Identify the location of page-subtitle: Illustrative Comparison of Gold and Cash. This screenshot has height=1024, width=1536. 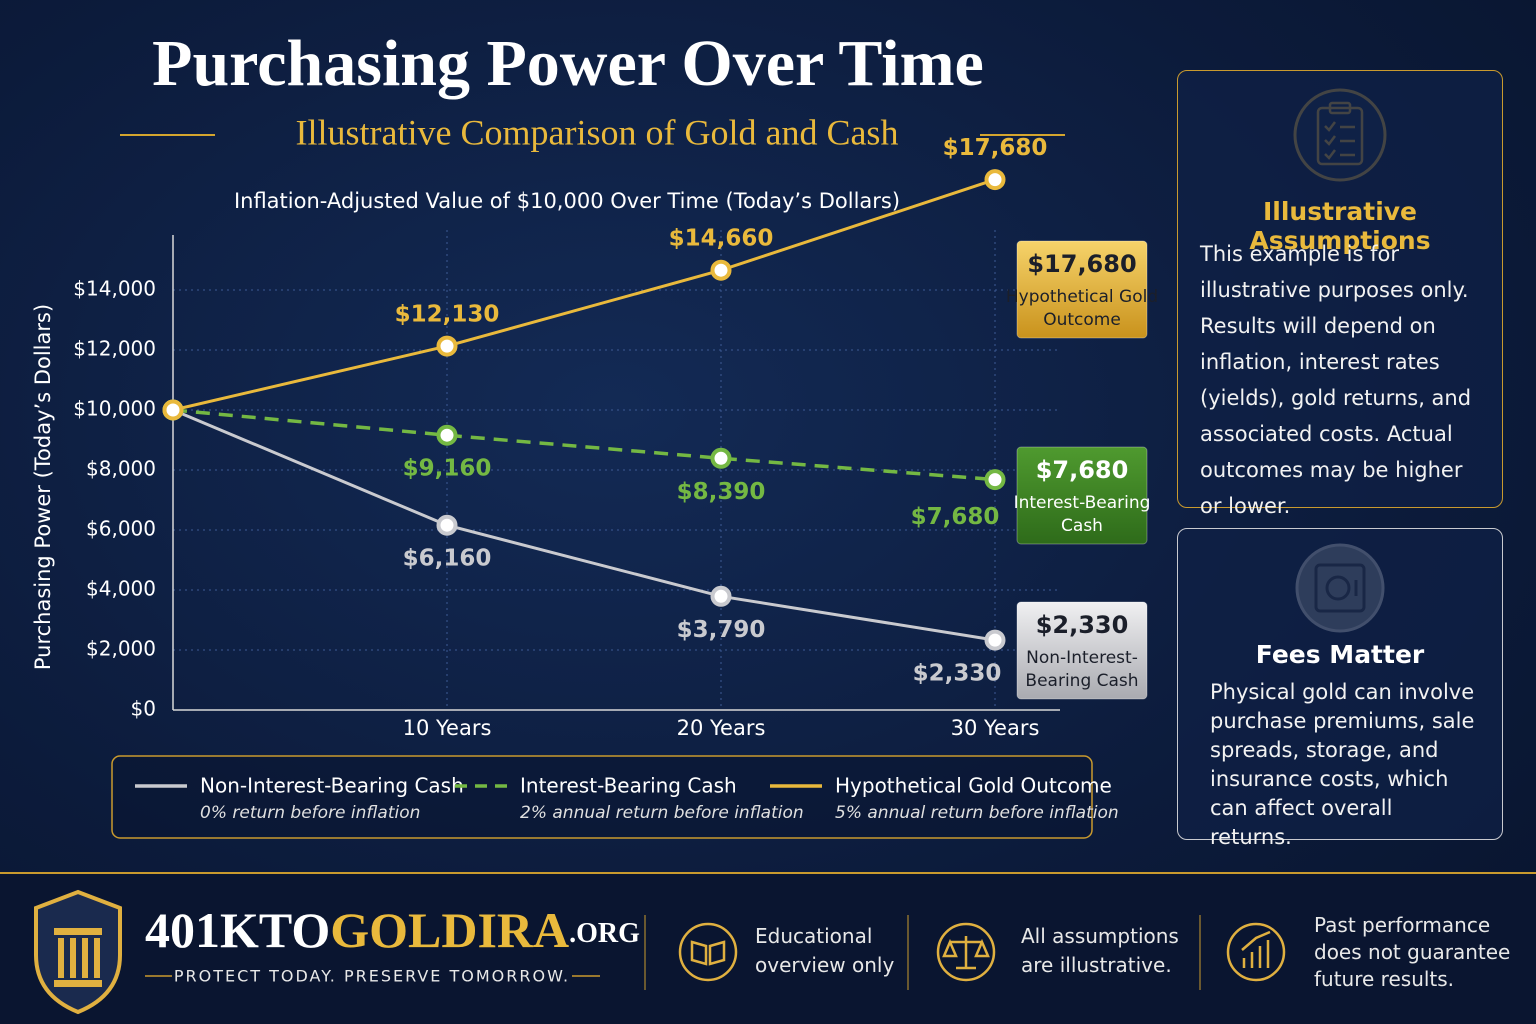
(597, 132).